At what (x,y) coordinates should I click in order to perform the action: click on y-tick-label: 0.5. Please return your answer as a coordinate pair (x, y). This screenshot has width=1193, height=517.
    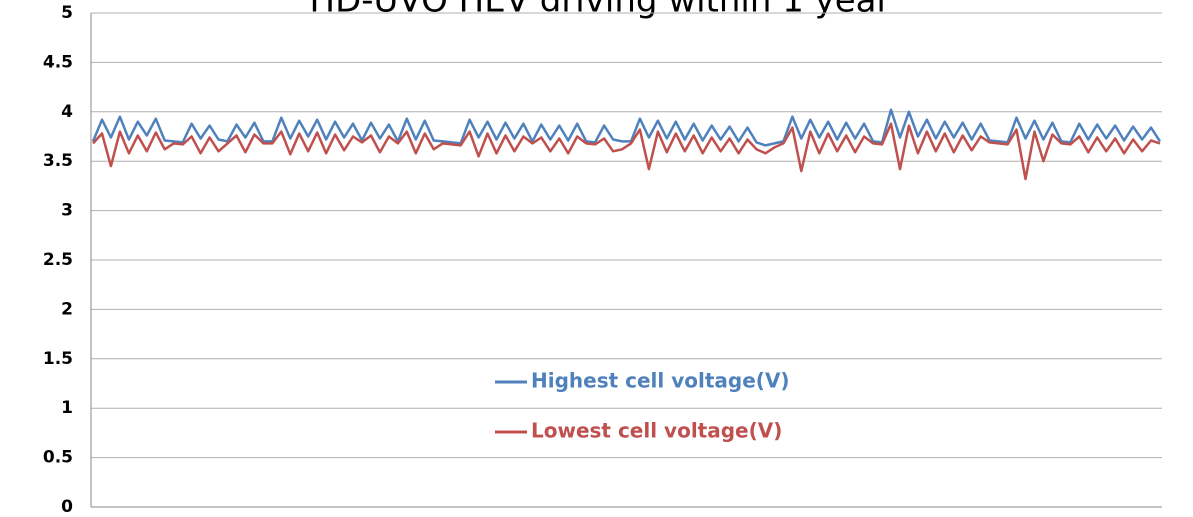
    Looking at the image, I should click on (58, 458).